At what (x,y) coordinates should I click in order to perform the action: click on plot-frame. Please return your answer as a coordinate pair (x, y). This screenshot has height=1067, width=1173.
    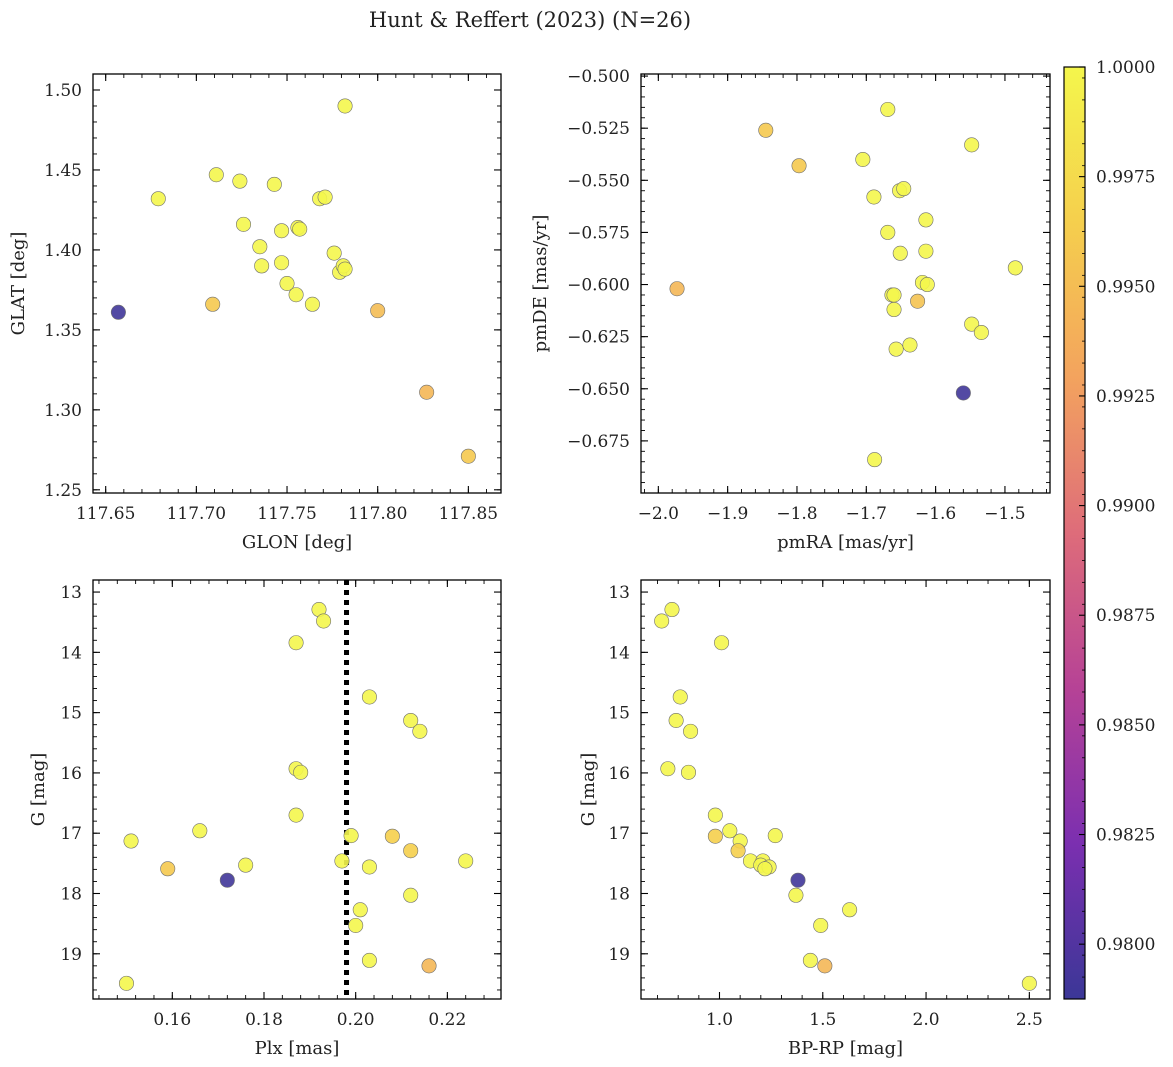
    Looking at the image, I should click on (845, 283).